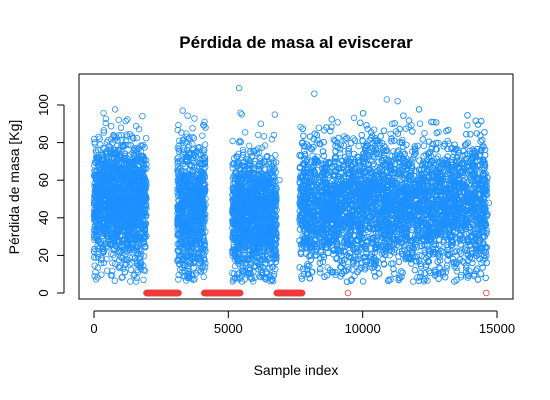 The height and width of the screenshot is (400, 550). Describe the element at coordinates (296, 370) in the screenshot. I see `x-axis-label: Sample index` at that location.